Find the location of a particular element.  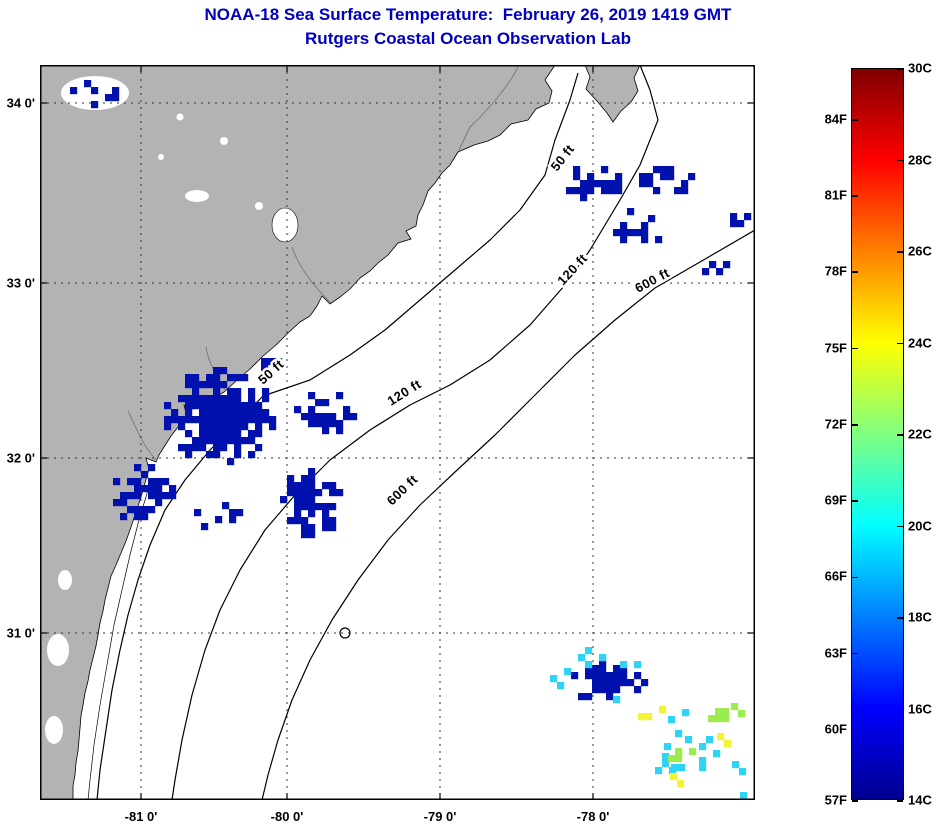

x-tick-label: -79 0' is located at coordinates (440, 816).